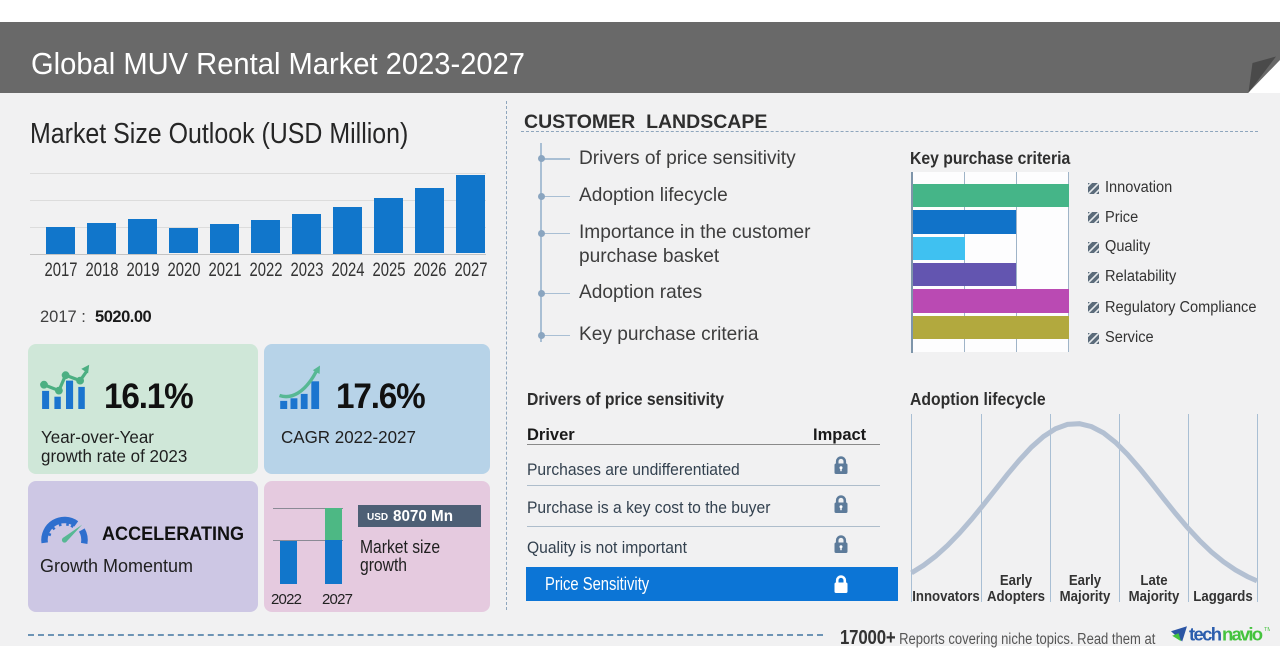  What do you see at coordinates (1267, 630) in the screenshot?
I see `svg-text: TM` at bounding box center [1267, 630].